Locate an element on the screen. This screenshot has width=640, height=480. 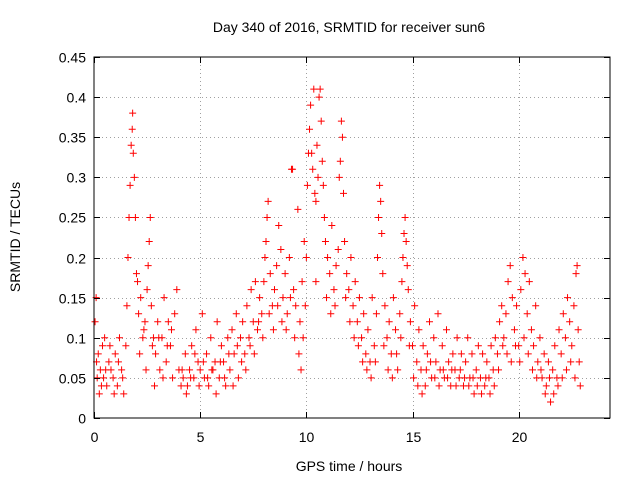
y-axis-label: SRMTID / TECUs is located at coordinates (15, 237).